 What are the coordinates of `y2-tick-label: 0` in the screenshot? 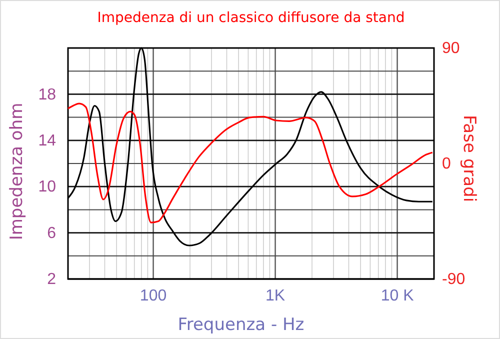 It's located at (446, 164).